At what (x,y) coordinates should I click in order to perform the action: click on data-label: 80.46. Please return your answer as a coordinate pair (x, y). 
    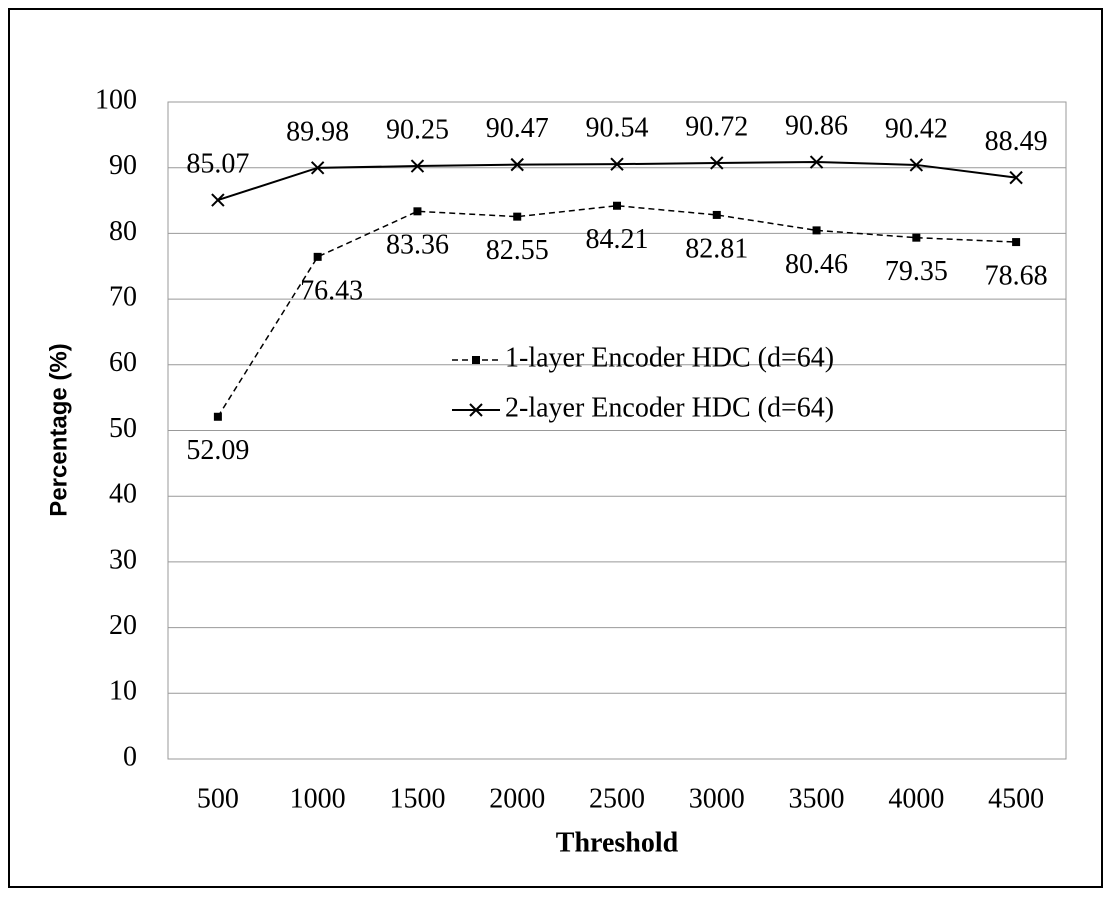
    Looking at the image, I should click on (816, 264).